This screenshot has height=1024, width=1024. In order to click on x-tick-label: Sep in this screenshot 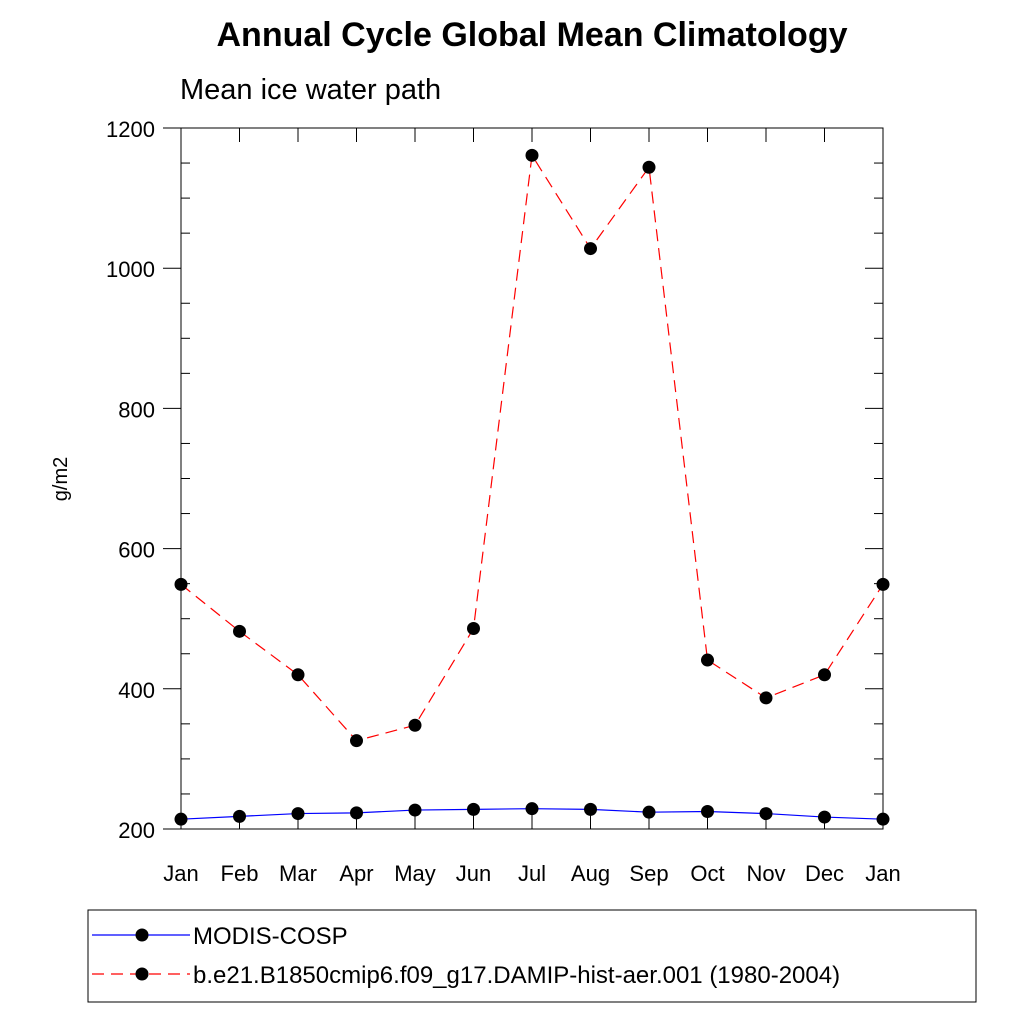, I will do `click(648, 873)`.